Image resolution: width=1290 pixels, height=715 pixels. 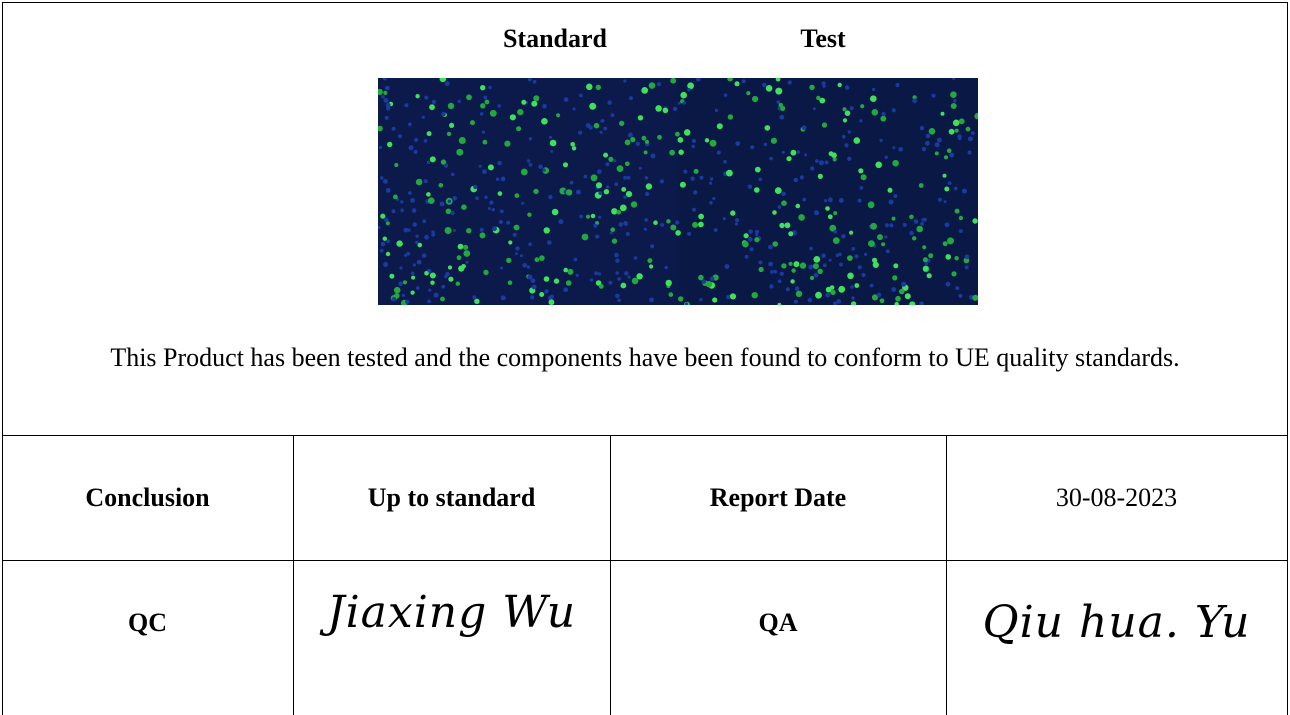 What do you see at coordinates (645, 2) in the screenshot?
I see `border-top` at bounding box center [645, 2].